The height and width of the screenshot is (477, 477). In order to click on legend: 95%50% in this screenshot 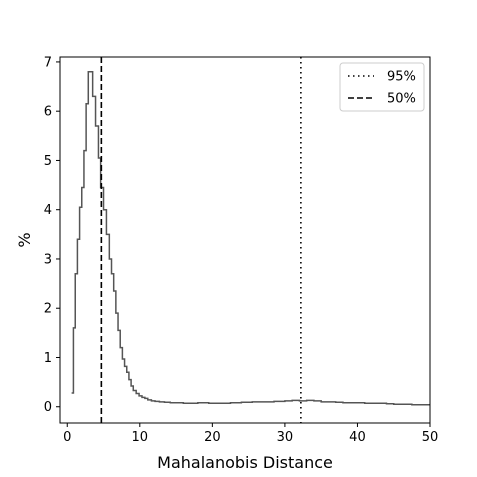, I will do `click(382, 87)`.